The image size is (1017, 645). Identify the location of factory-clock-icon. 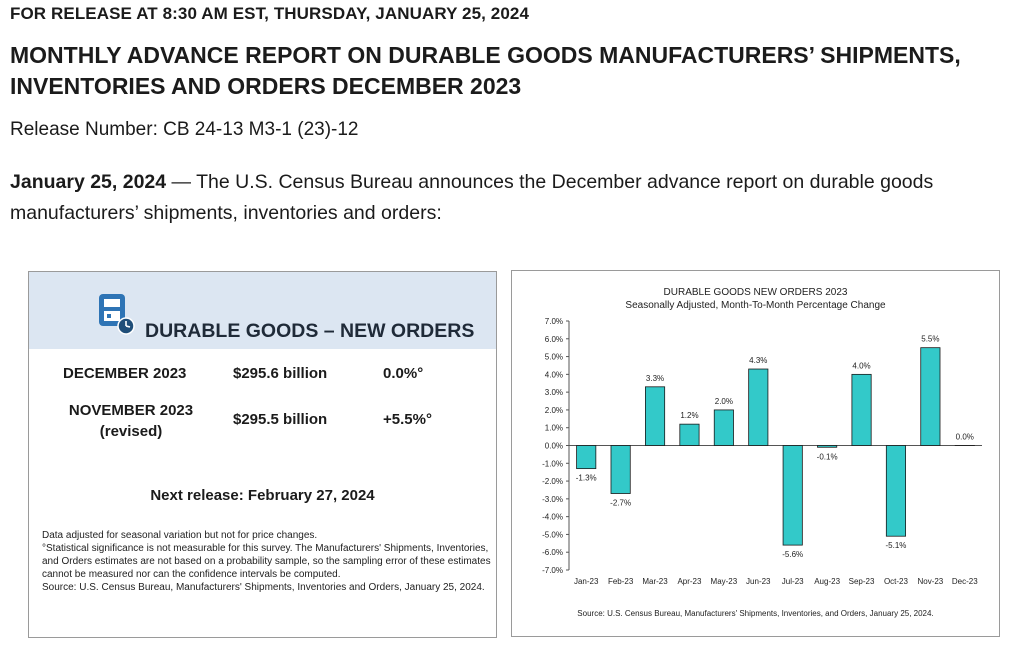
(117, 314).